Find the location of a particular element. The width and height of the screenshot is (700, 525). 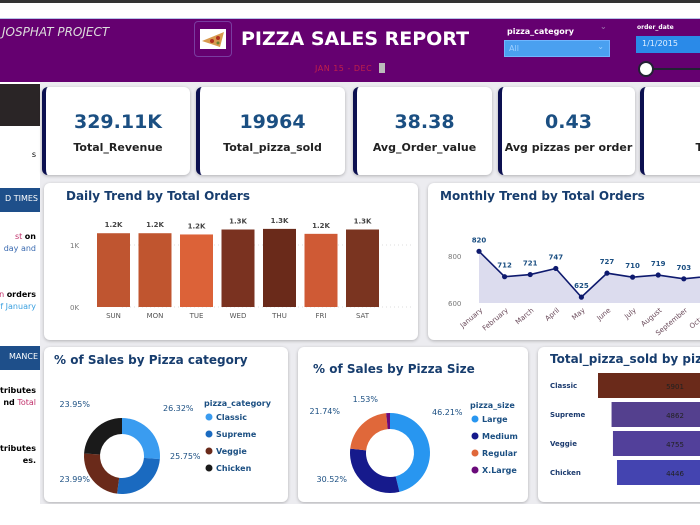

chart-title: Total_pizza_sold by pizza_ is located at coordinates (625, 359).